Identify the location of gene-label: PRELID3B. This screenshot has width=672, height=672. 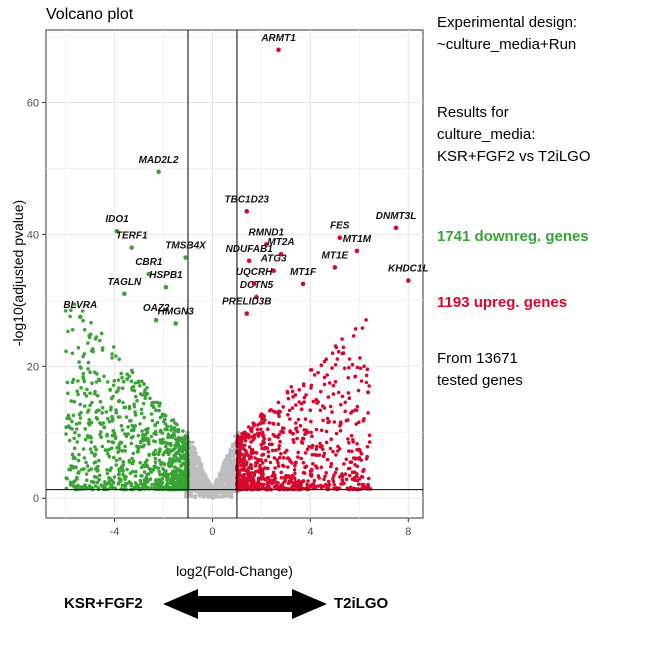
(246, 302).